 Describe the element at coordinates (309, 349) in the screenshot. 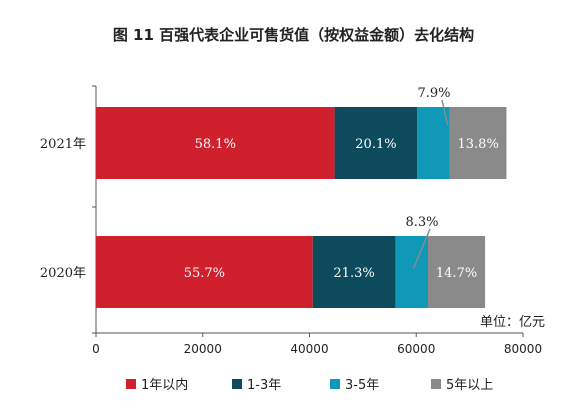

I see `x-tick-label: 40000` at that location.